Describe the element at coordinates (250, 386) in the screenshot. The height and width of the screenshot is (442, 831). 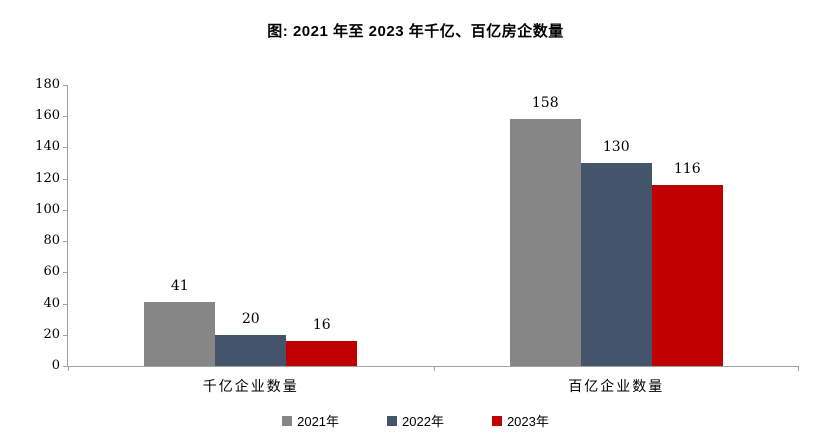
I see `category-label: 千亿企业数量` at that location.